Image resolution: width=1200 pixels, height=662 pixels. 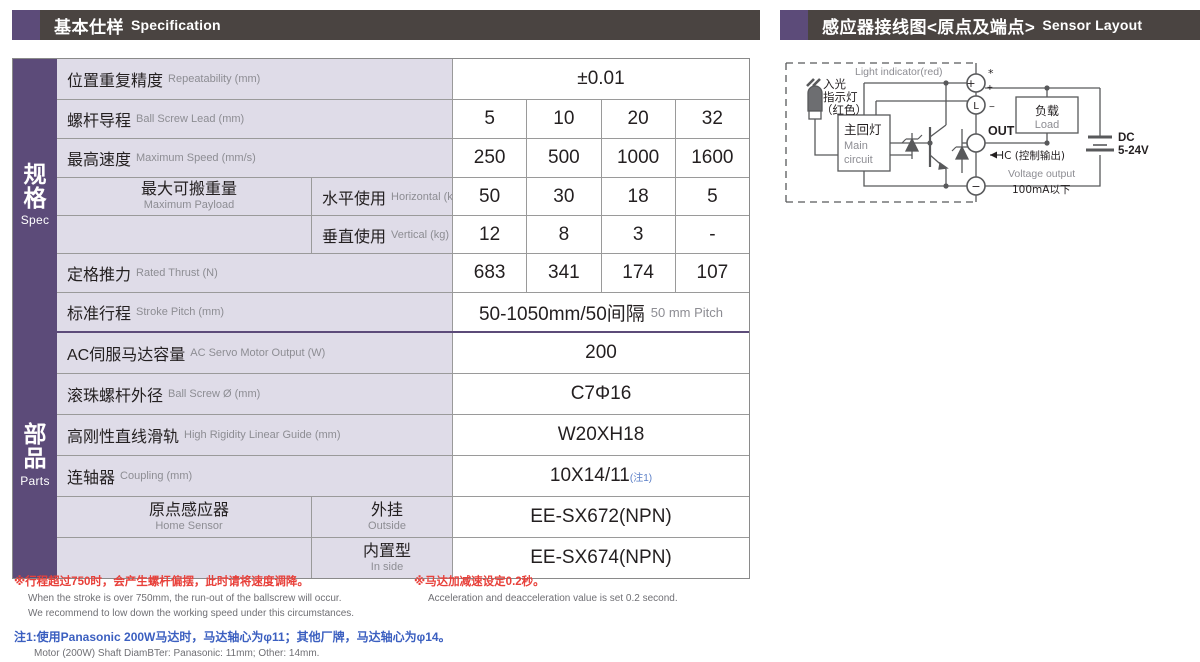 What do you see at coordinates (382, 517) in the screenshot?
I see `row-label-outside: 外挂 Outside` at bounding box center [382, 517].